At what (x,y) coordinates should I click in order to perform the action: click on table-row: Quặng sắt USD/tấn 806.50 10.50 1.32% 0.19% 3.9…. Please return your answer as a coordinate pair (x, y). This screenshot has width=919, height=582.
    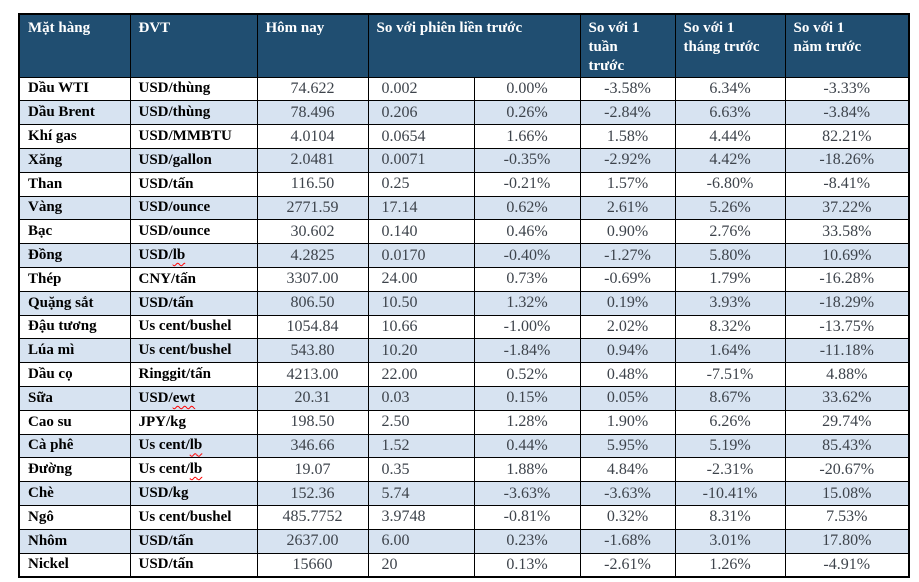
    Looking at the image, I should click on (464, 303).